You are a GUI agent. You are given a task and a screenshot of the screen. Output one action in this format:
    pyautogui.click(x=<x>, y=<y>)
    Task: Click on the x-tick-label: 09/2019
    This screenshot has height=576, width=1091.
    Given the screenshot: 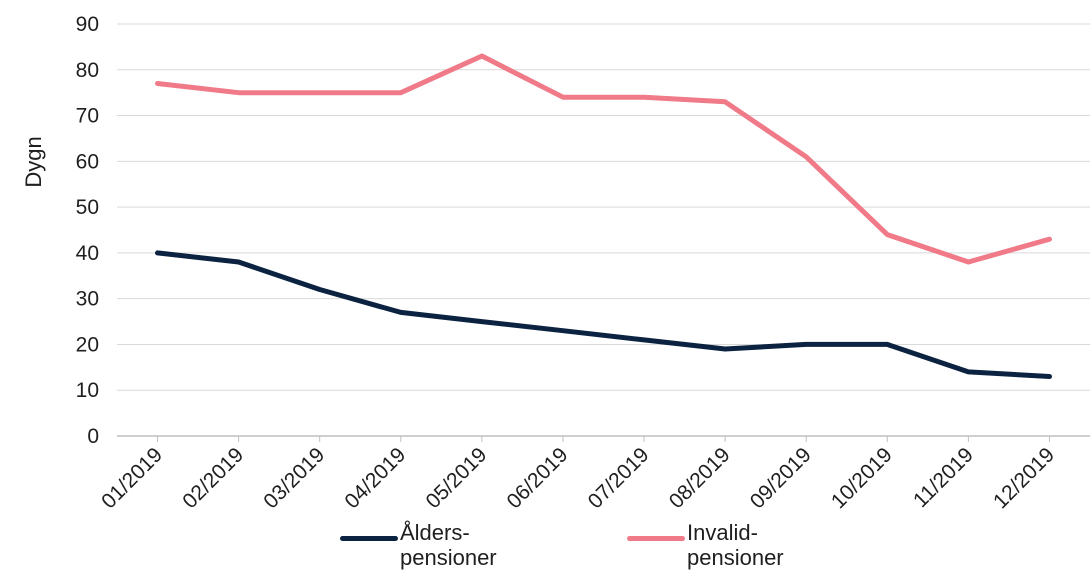 What is the action you would take?
    pyautogui.click(x=781, y=478)
    